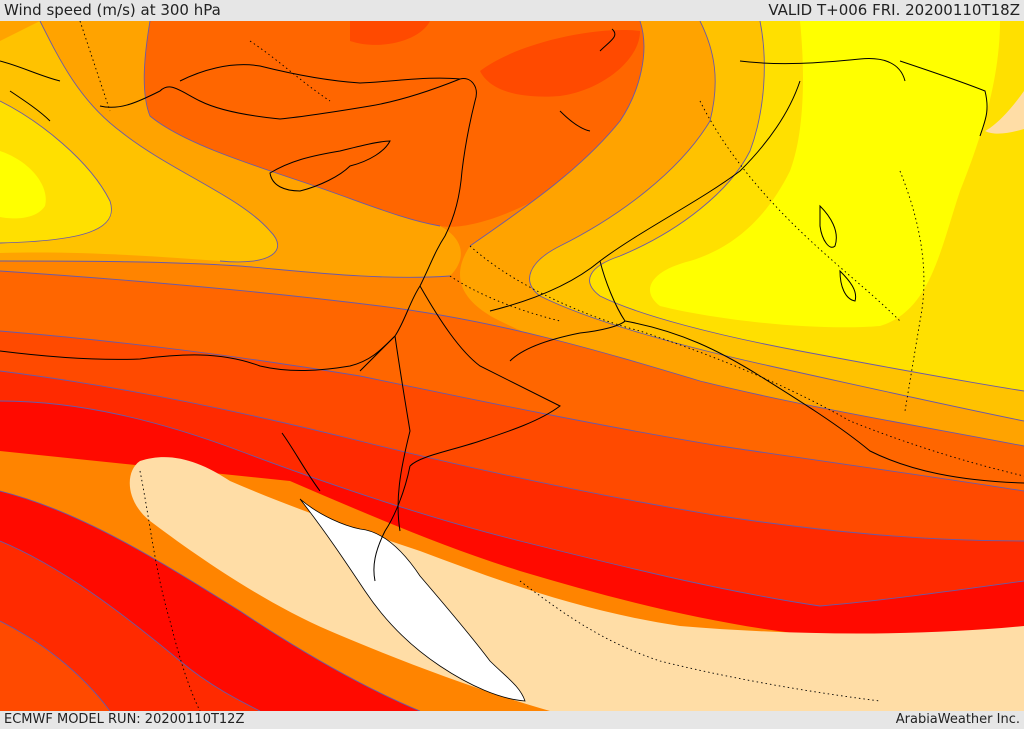 The image size is (1024, 729). I want to click on map-title: Wind speed (m/s) at 300 hPa, so click(112, 10).